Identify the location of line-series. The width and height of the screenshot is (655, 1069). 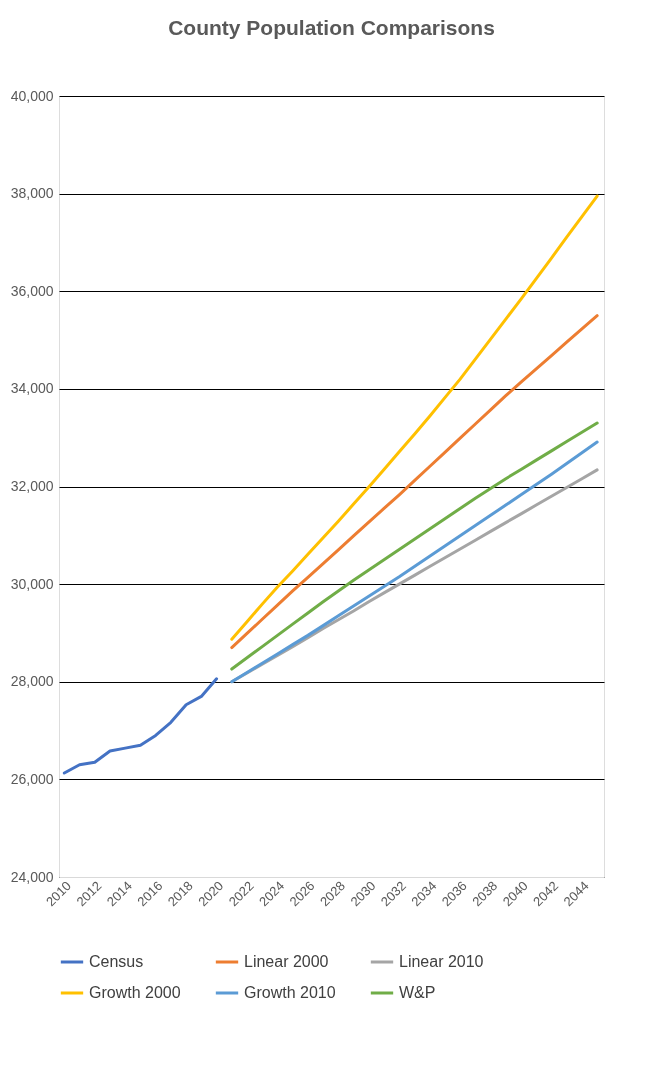
(140, 726).